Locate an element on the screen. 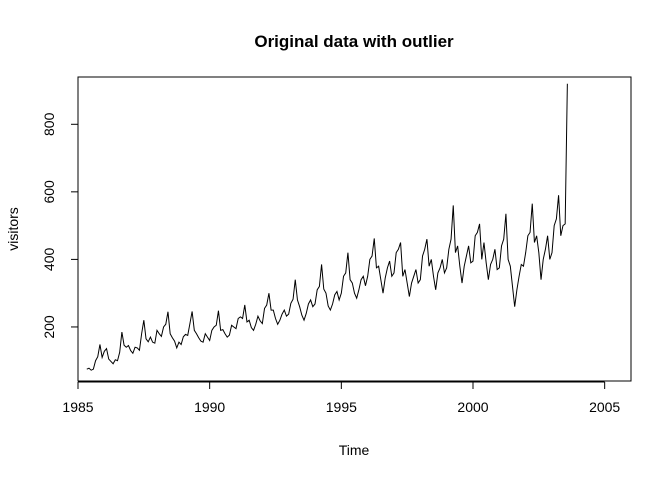 Image resolution: width=672 pixels, height=485 pixels. y-axis-label: visitors is located at coordinates (13, 229).